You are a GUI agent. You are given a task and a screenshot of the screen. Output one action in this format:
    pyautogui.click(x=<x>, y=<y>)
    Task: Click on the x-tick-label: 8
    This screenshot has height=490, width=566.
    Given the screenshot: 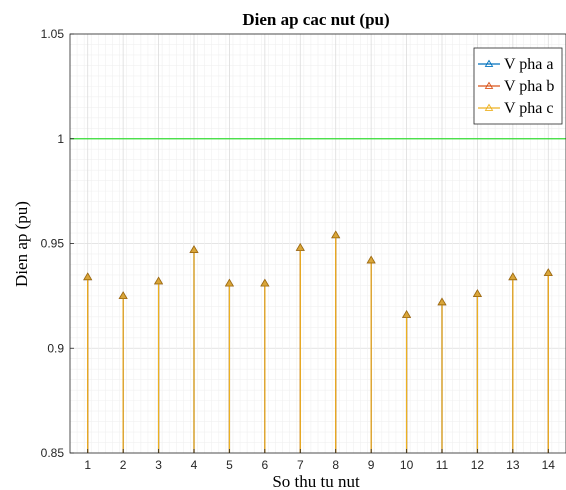 What is the action you would take?
    pyautogui.click(x=335, y=465)
    